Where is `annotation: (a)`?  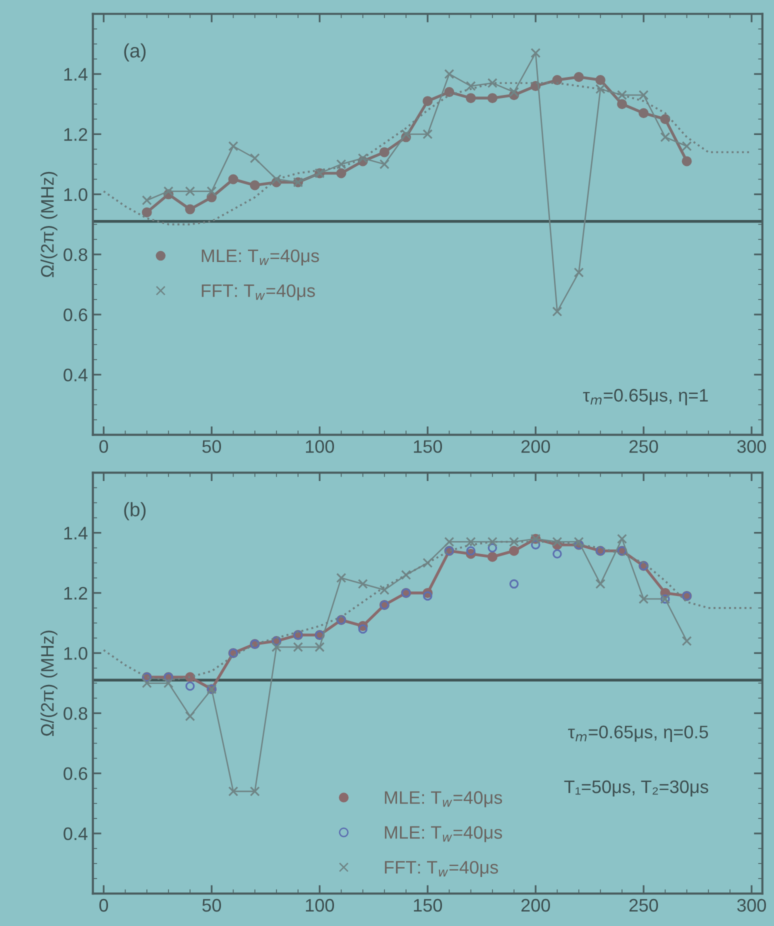 annotation: (a) is located at coordinates (135, 52).